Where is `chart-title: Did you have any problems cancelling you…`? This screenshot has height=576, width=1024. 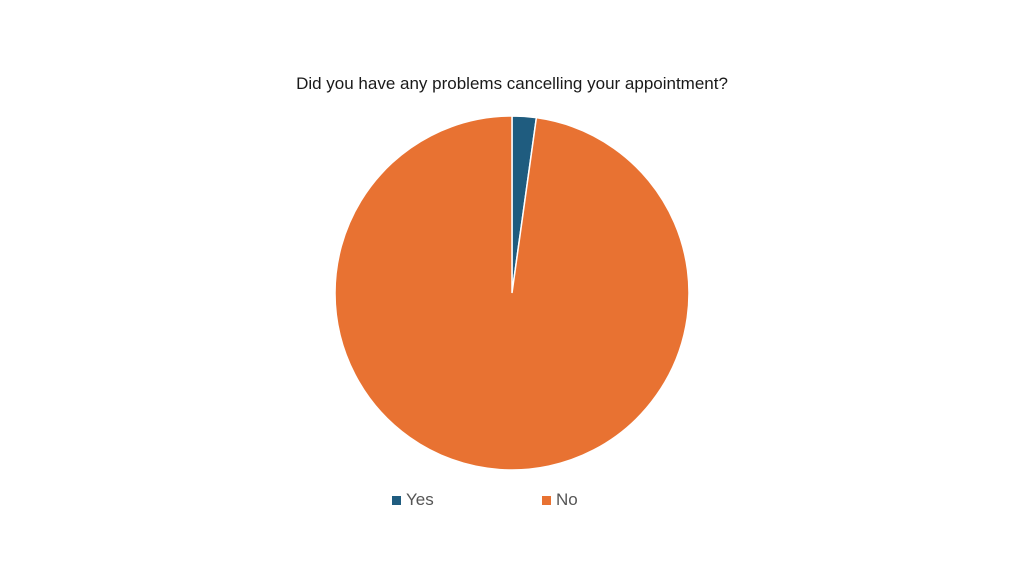 chart-title: Did you have any problems cancelling you… is located at coordinates (512, 83).